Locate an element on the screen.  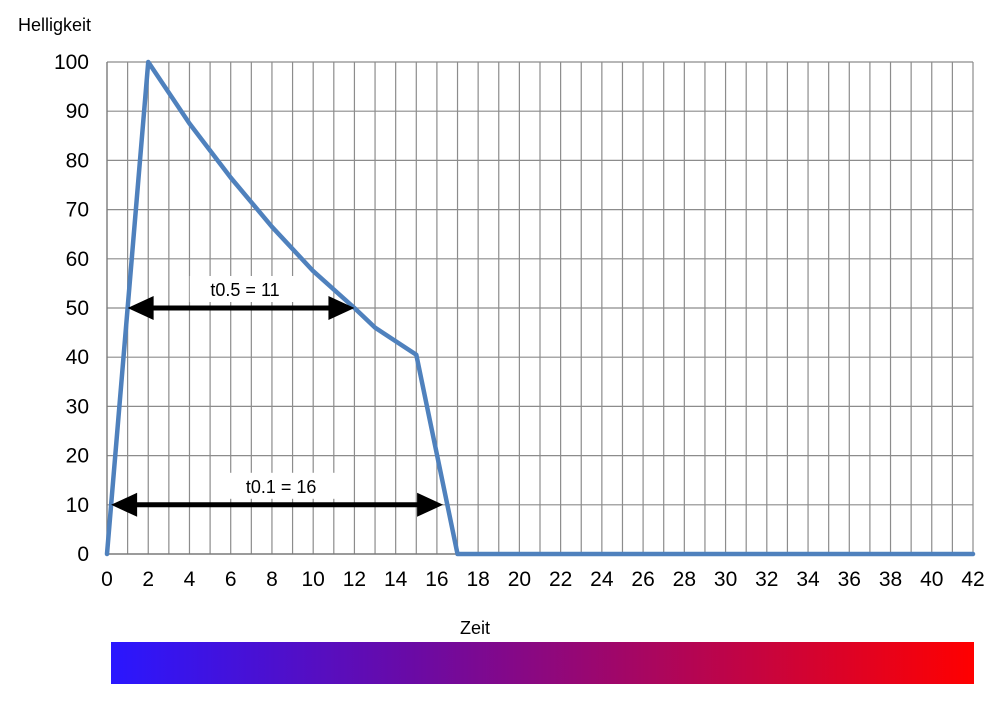
y-tick-label: 30 is located at coordinates (77, 406).